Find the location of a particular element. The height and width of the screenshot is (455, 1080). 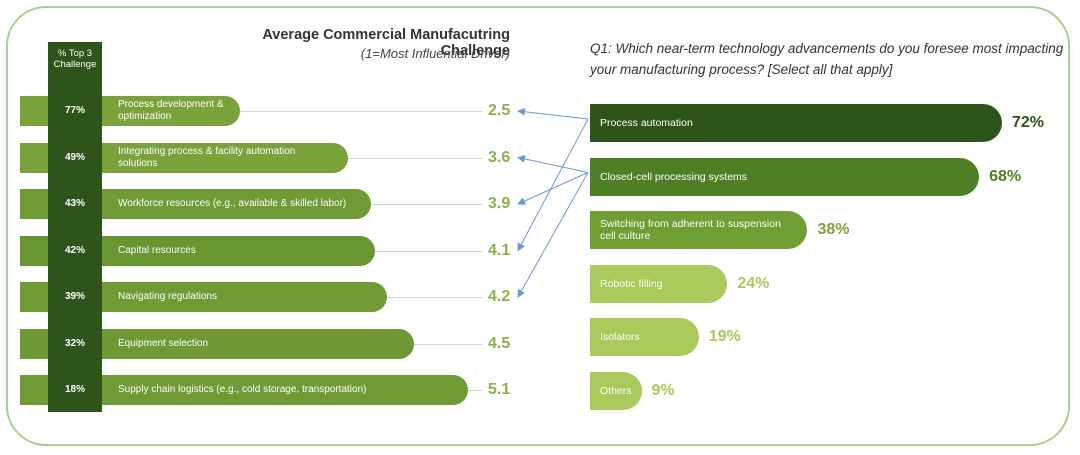

challenge-percent: 32% is located at coordinates (74, 343).